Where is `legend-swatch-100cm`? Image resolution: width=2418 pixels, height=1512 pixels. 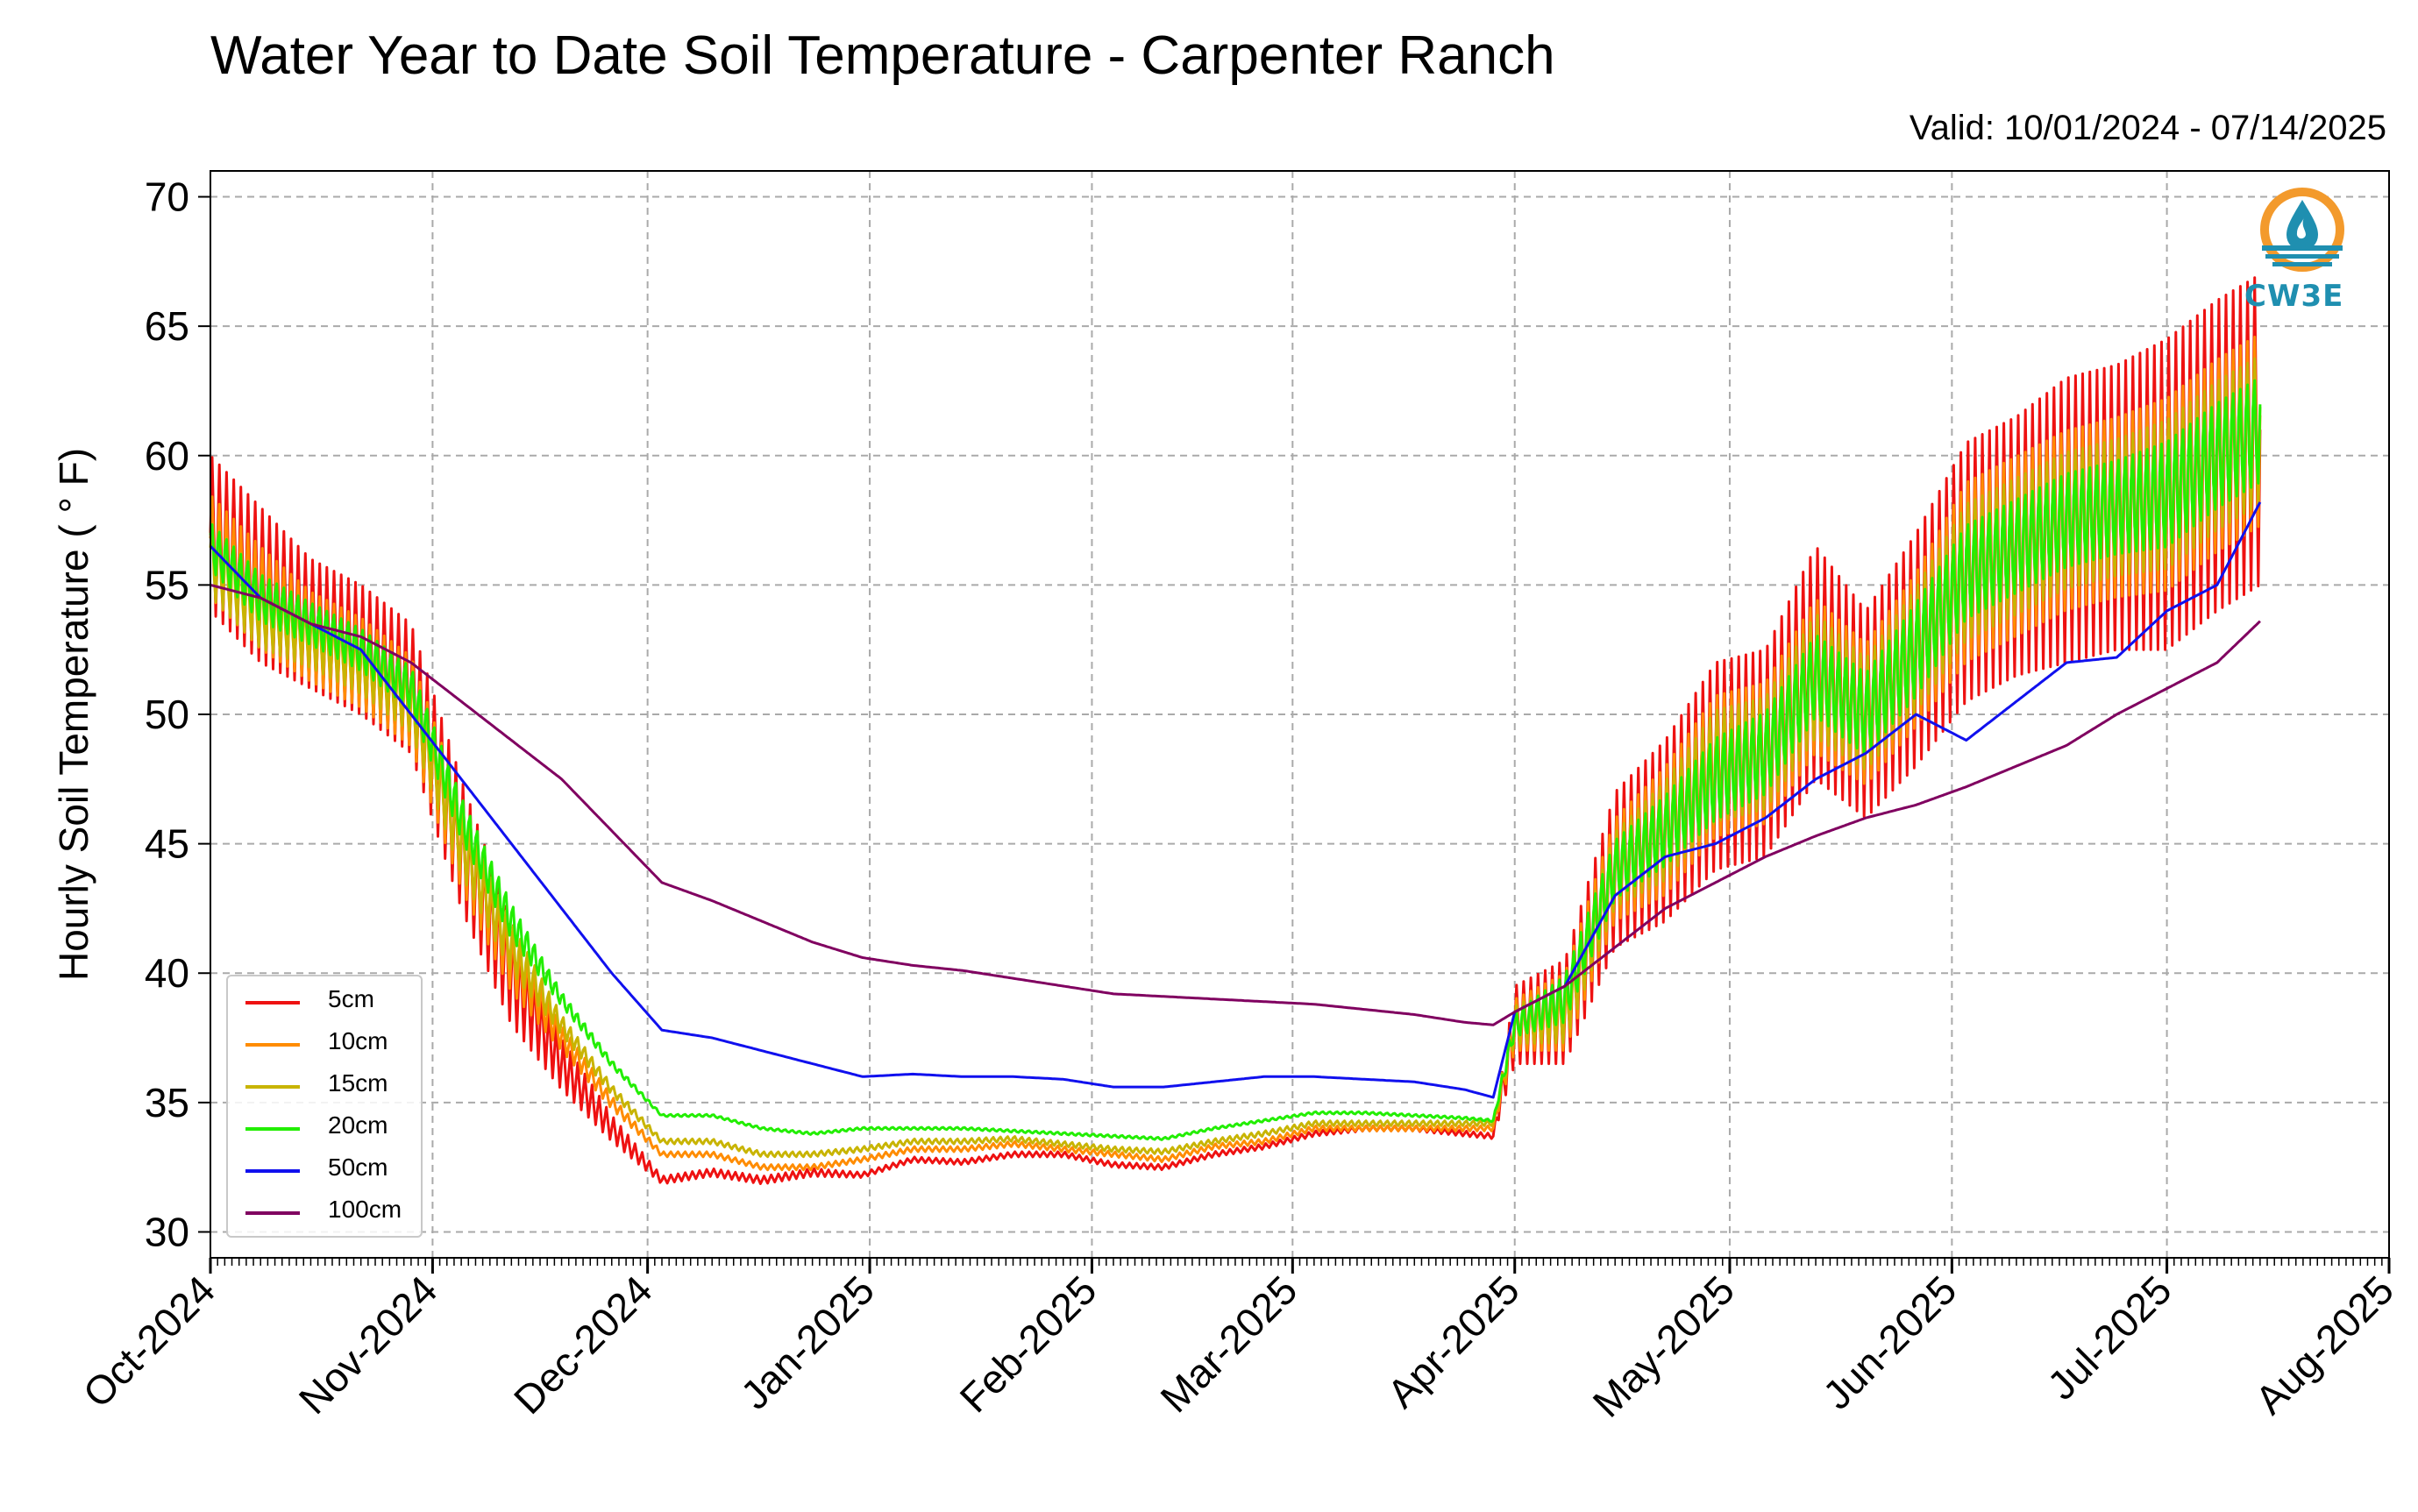
legend-swatch-100cm is located at coordinates (272, 1213).